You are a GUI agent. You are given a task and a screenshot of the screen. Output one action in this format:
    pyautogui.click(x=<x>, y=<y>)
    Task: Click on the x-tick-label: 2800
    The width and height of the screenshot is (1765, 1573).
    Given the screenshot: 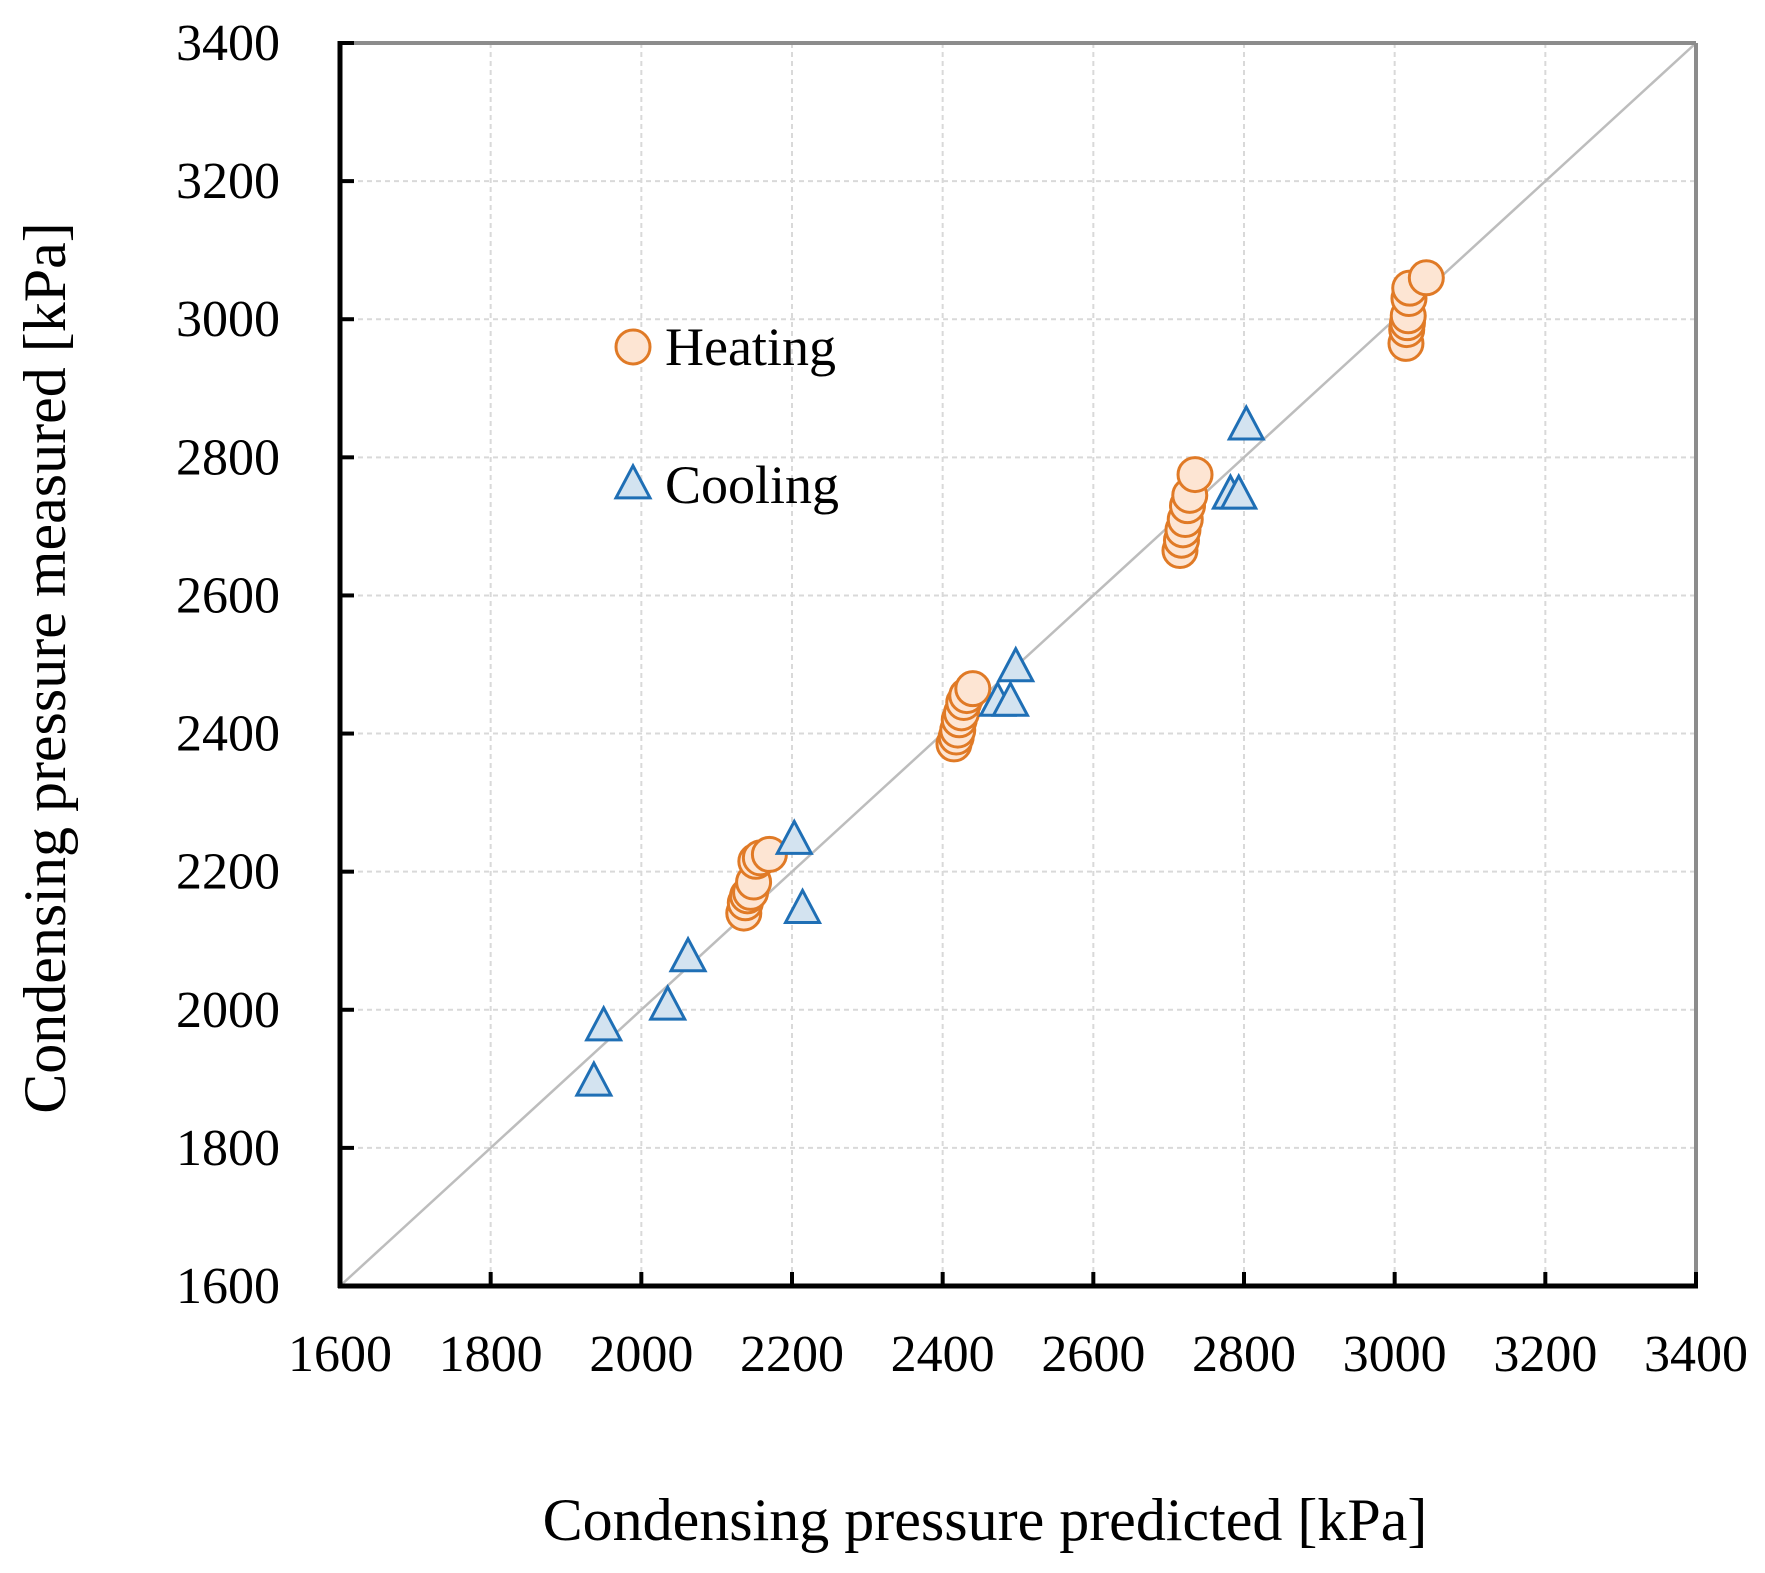 What is the action you would take?
    pyautogui.click(x=1244, y=1354)
    